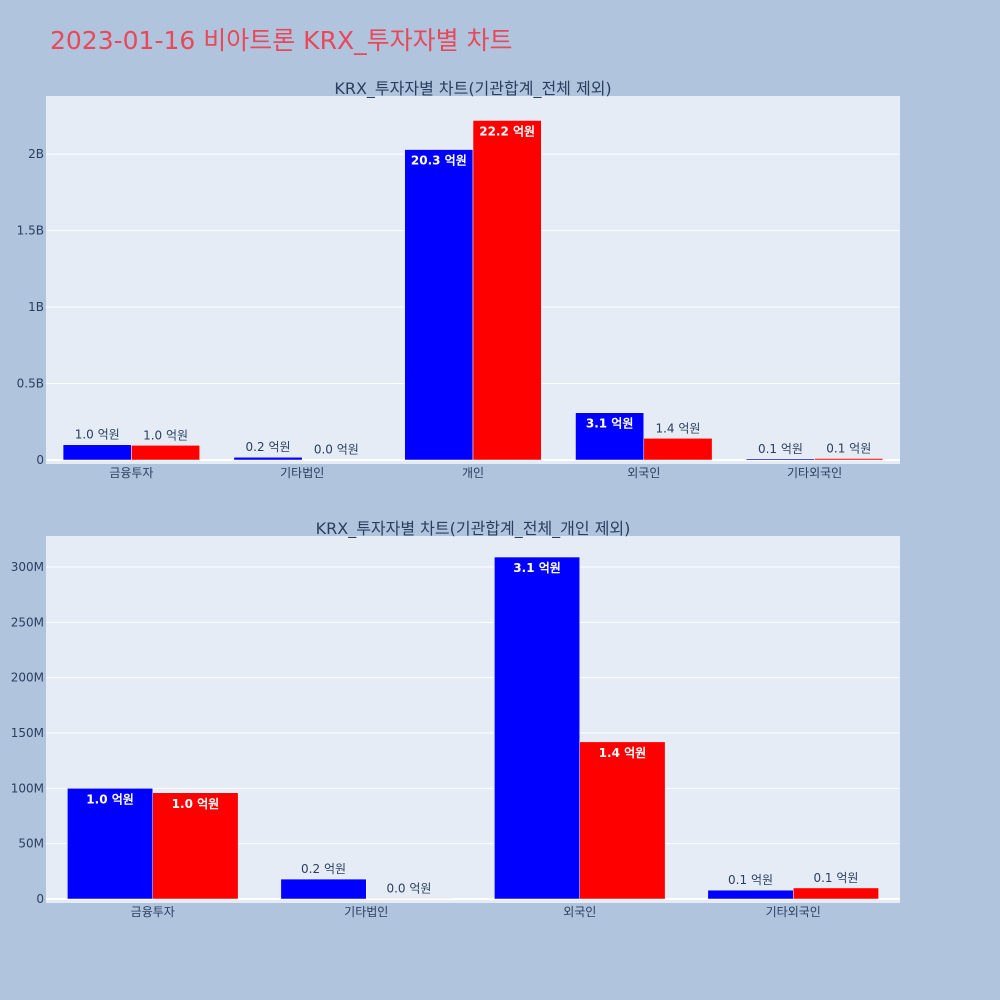 The height and width of the screenshot is (1000, 1000). Describe the element at coordinates (439, 161) in the screenshot. I see `data-label: 20.3 억원` at that location.